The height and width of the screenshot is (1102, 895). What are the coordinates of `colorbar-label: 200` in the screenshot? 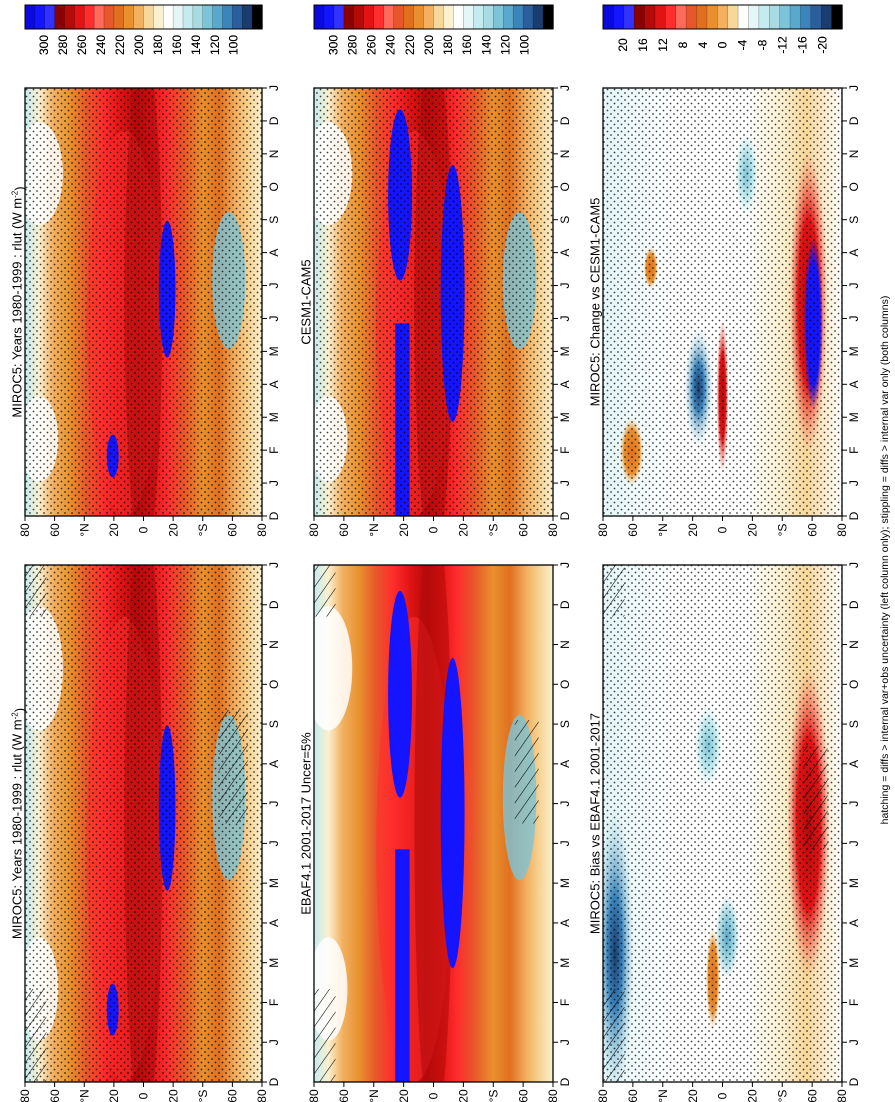 It's located at (139, 45).